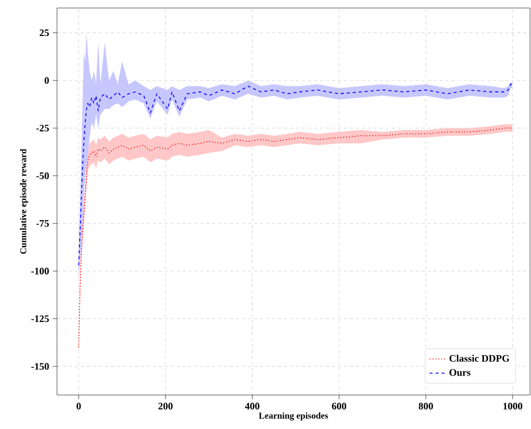 This screenshot has width=531, height=429. I want to click on y-tick-label: -150, so click(40, 366).